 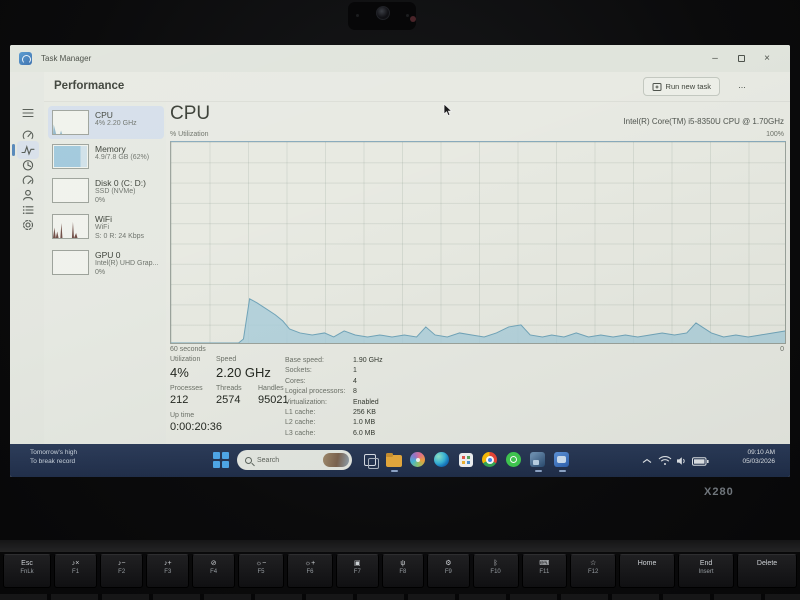 What do you see at coordinates (122, 571) in the screenshot?
I see `keyboard-key-f2: ♪− F2` at bounding box center [122, 571].